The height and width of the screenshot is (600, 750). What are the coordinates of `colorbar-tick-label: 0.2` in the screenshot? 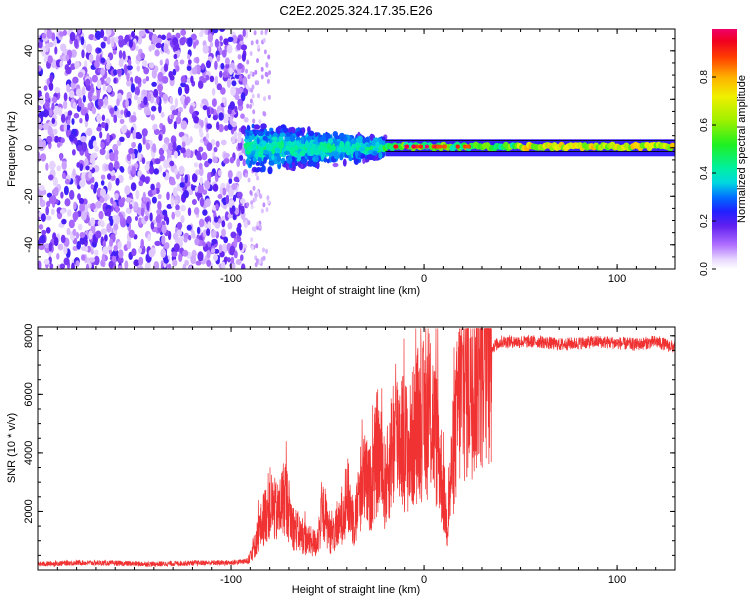 It's located at (704, 221).